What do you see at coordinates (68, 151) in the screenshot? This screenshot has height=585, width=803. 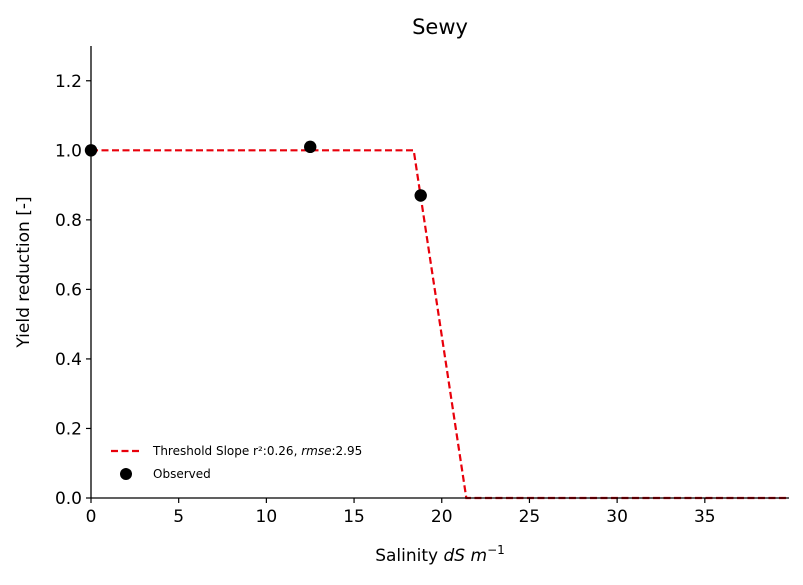 I see `y-tick-label: 1.0` at bounding box center [68, 151].